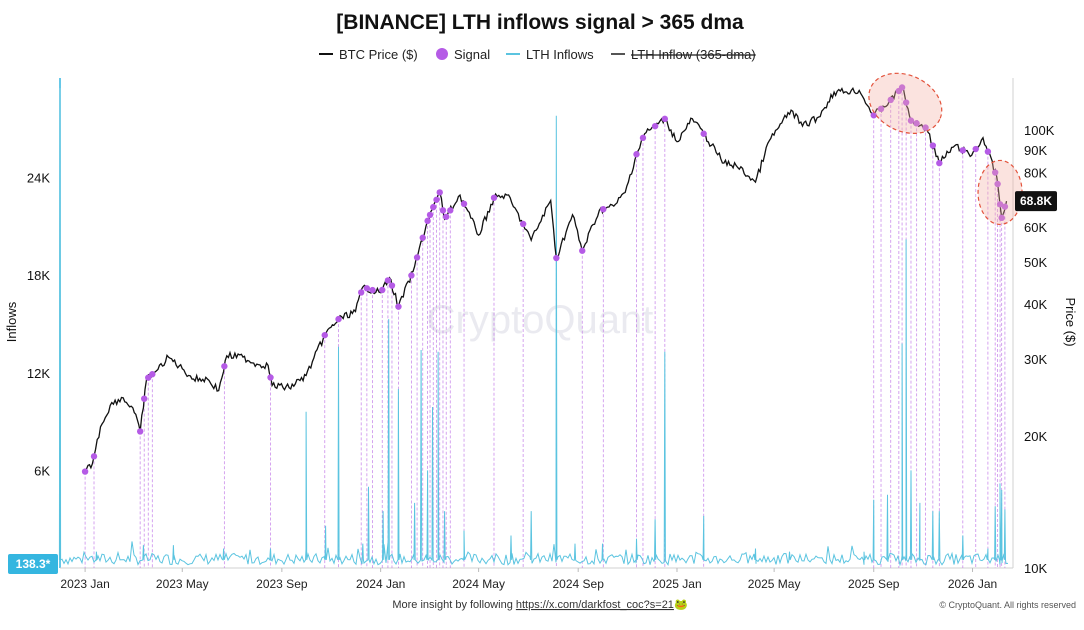 Image resolution: width=1084 pixels, height=630 pixels. Describe the element at coordinates (1035, 568) in the screenshot. I see `y-right-tick-label: 10K` at that location.